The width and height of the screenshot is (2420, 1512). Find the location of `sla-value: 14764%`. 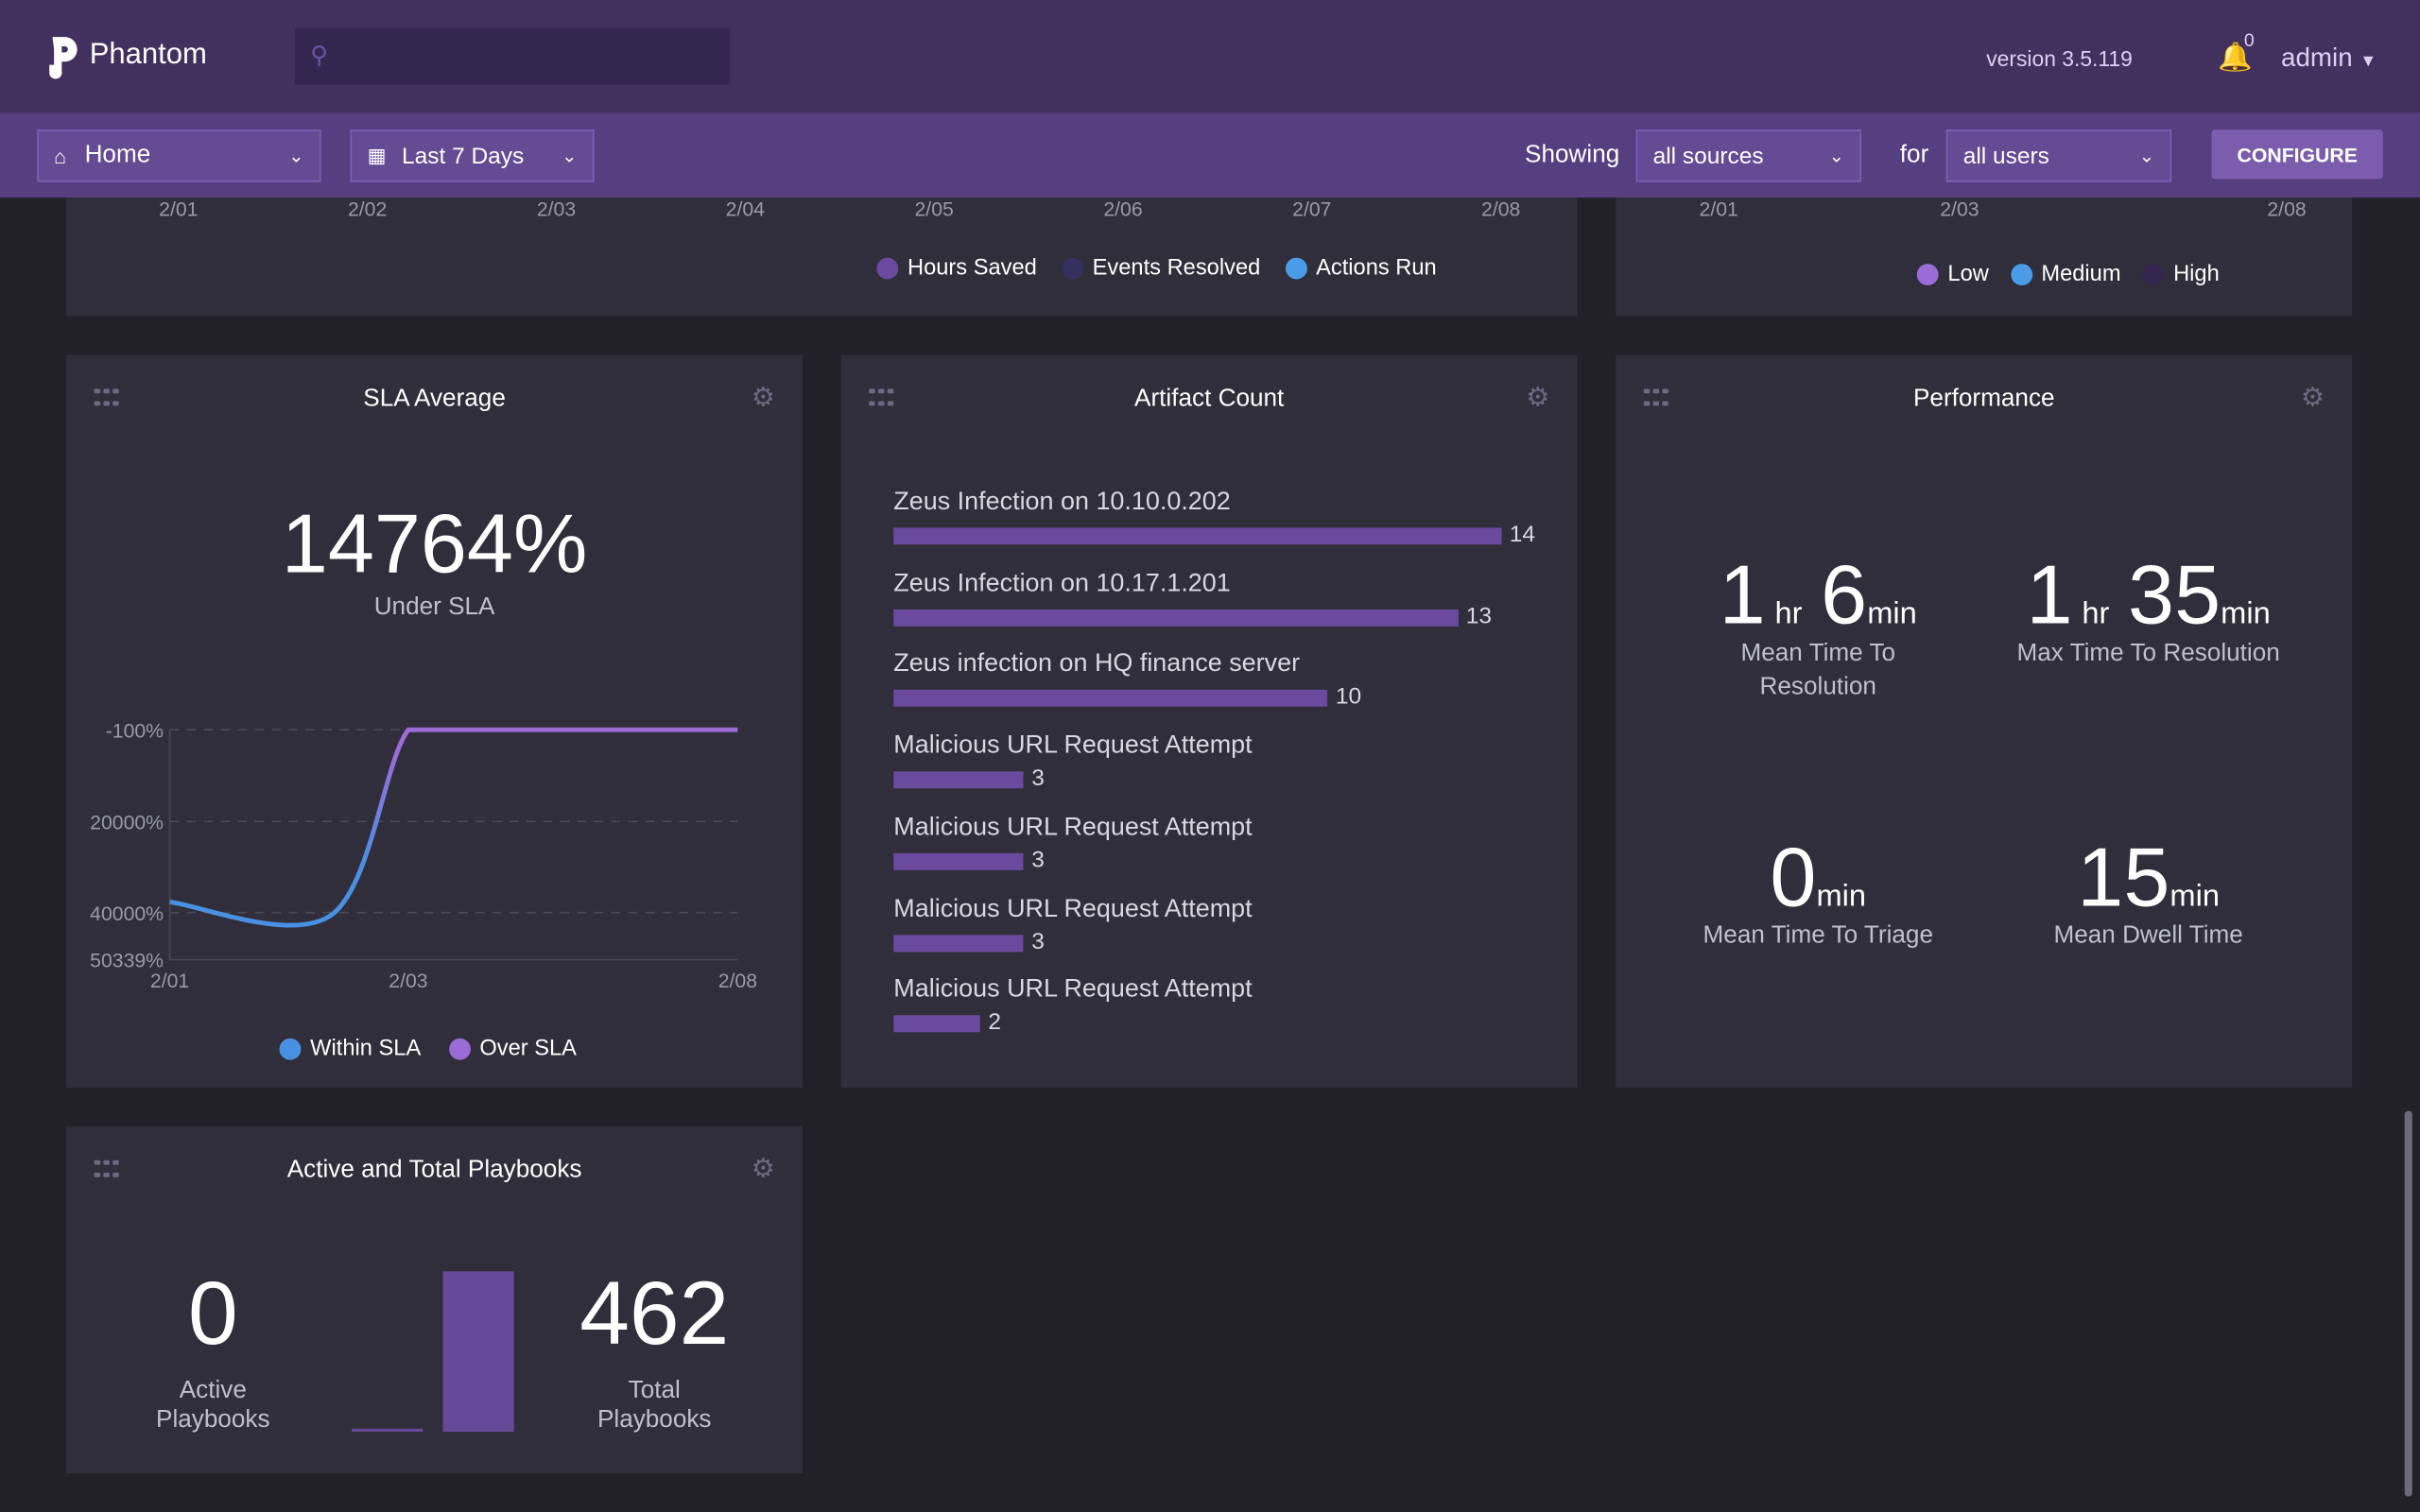

sla-value: 14764% is located at coordinates (434, 545).